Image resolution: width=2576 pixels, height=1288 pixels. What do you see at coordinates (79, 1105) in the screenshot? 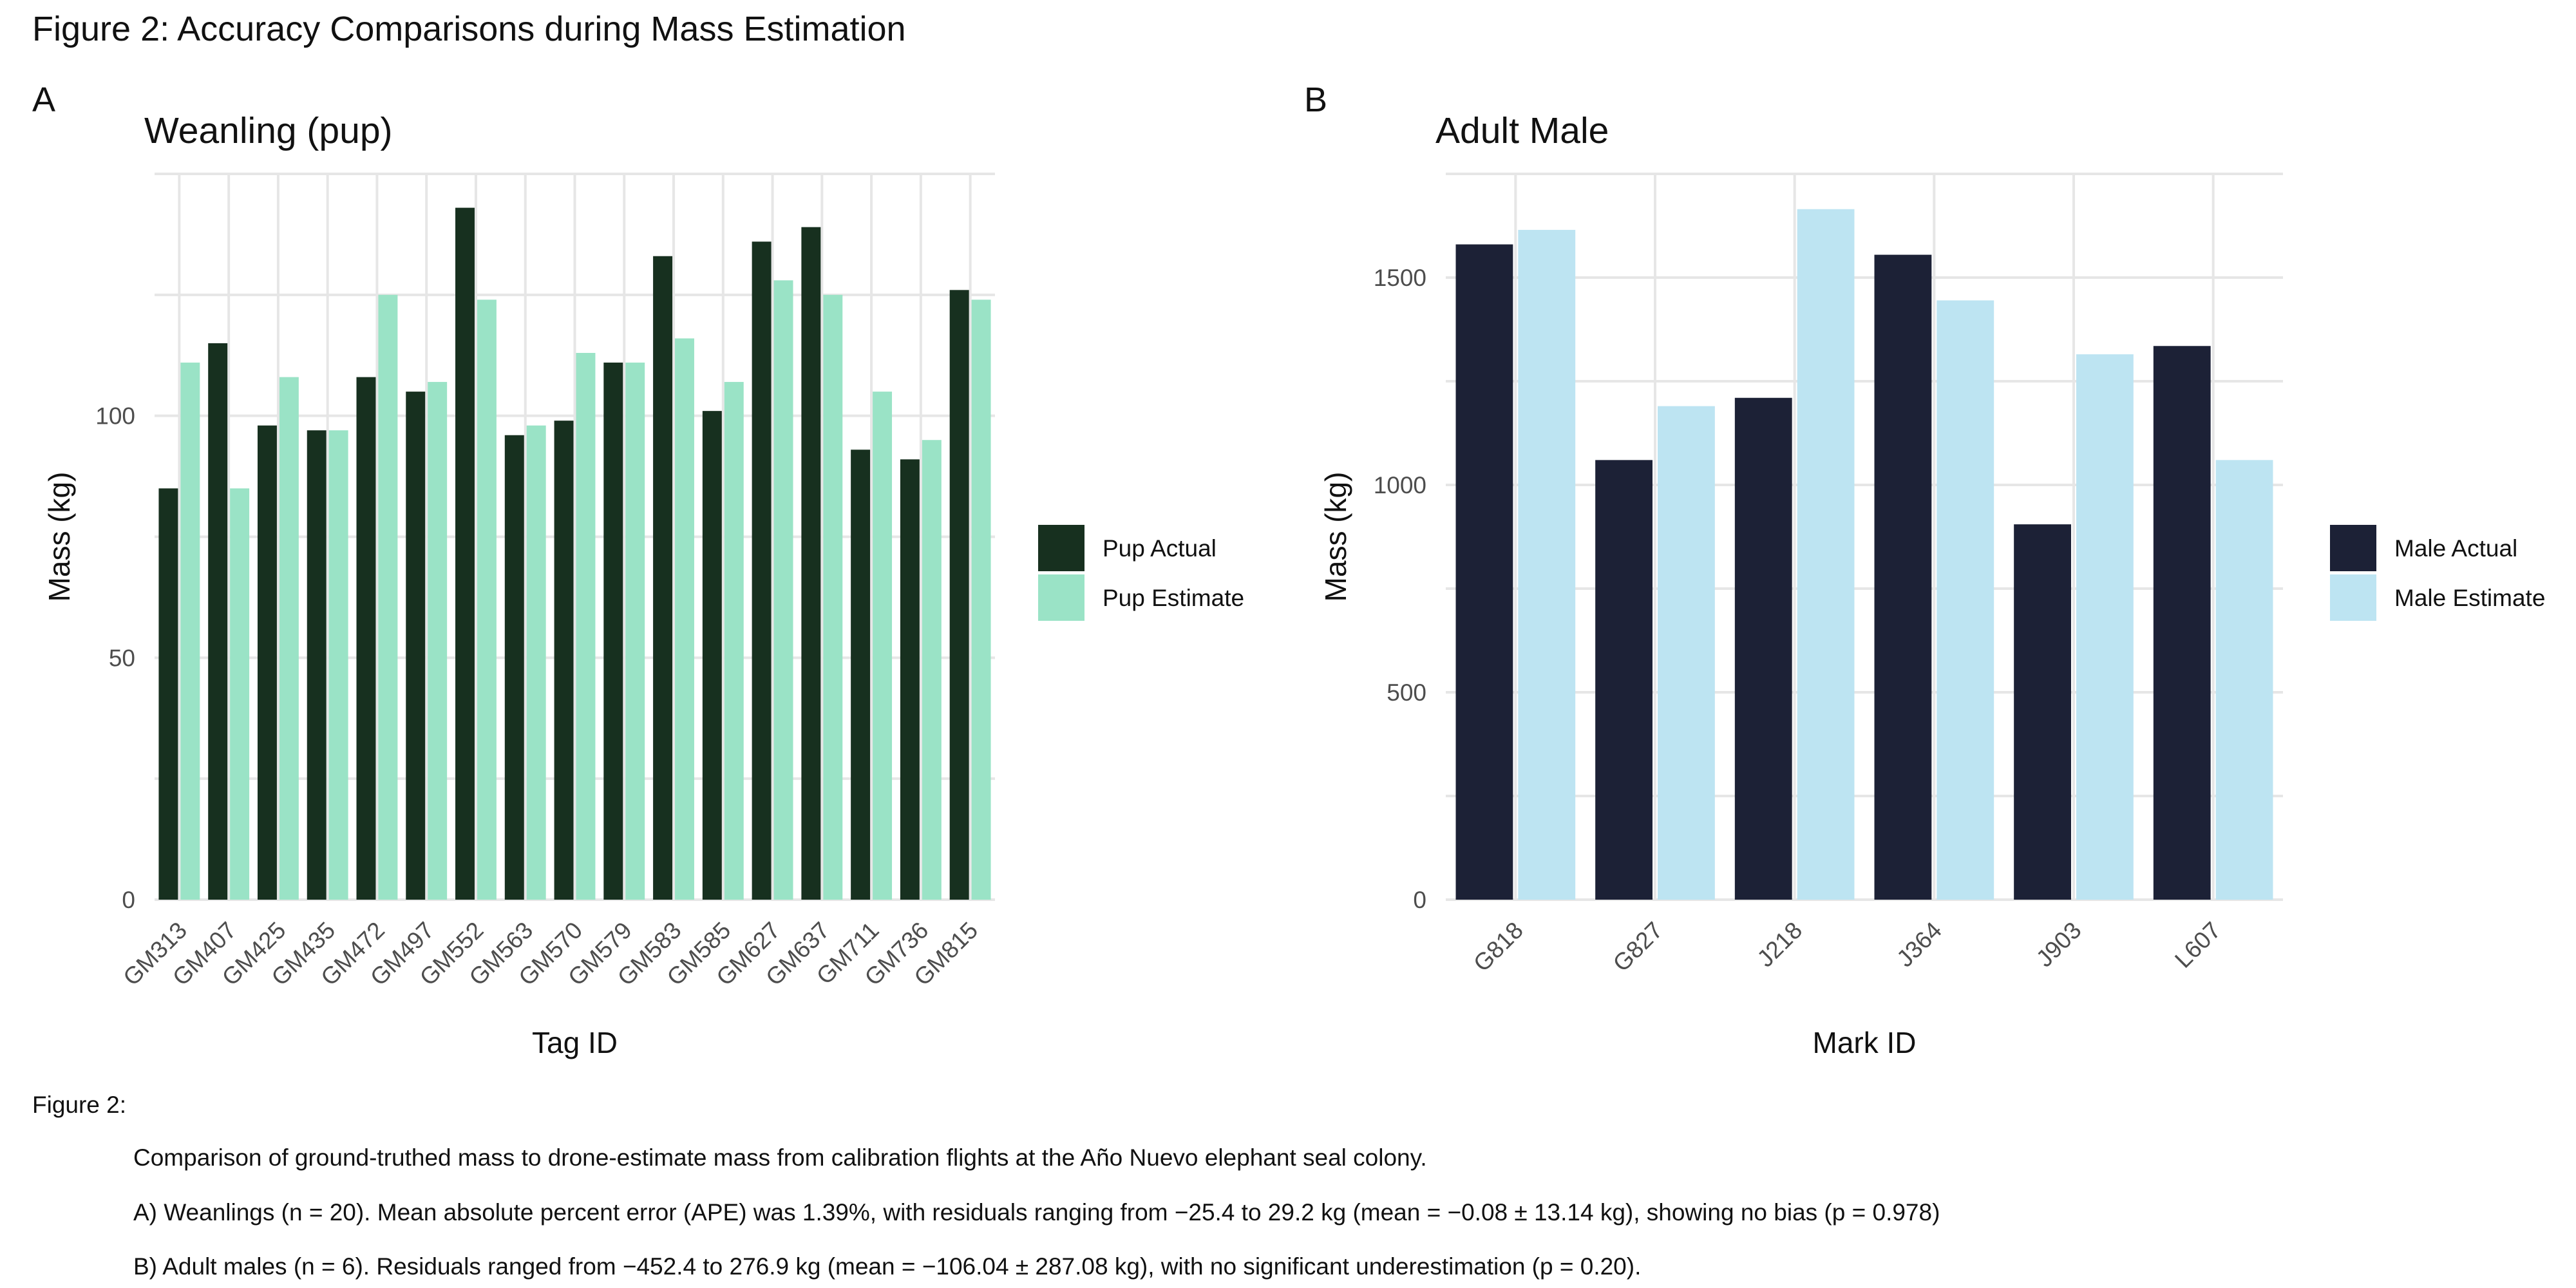
I see `caption-label: Figure 2:` at bounding box center [79, 1105].